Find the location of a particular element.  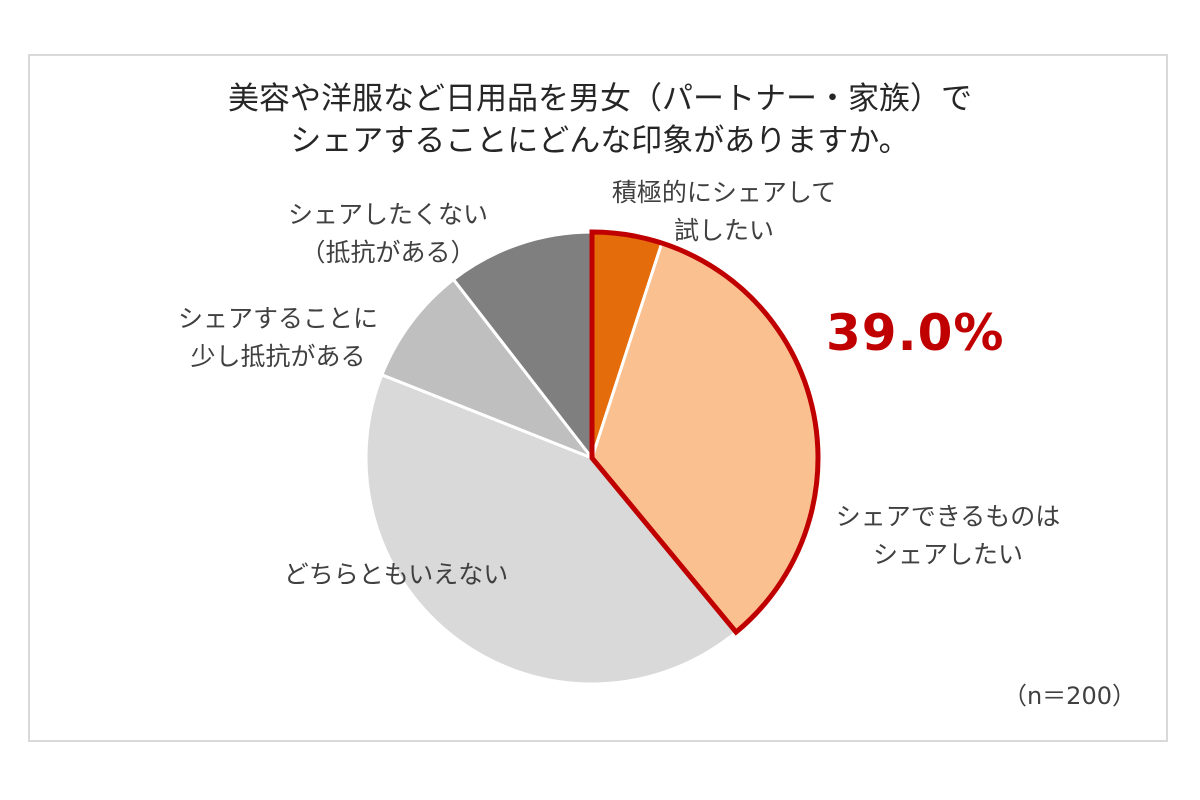

slice-label-unwilling-line1: シェアしたくない is located at coordinates (387, 214).